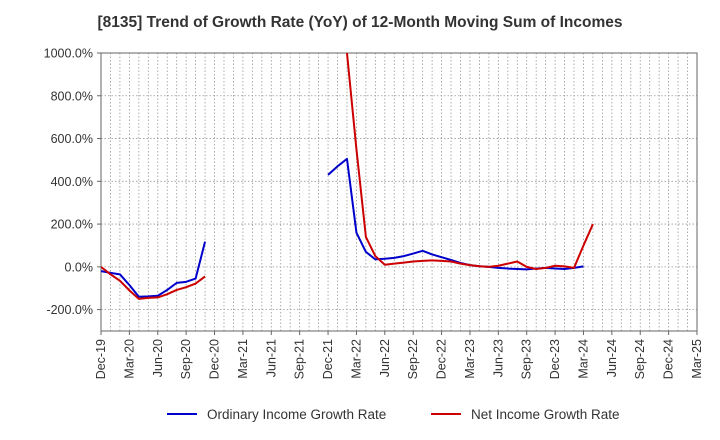 The image size is (720, 440). Describe the element at coordinates (328, 359) in the screenshot. I see `x-tick-label: Dec-21` at that location.